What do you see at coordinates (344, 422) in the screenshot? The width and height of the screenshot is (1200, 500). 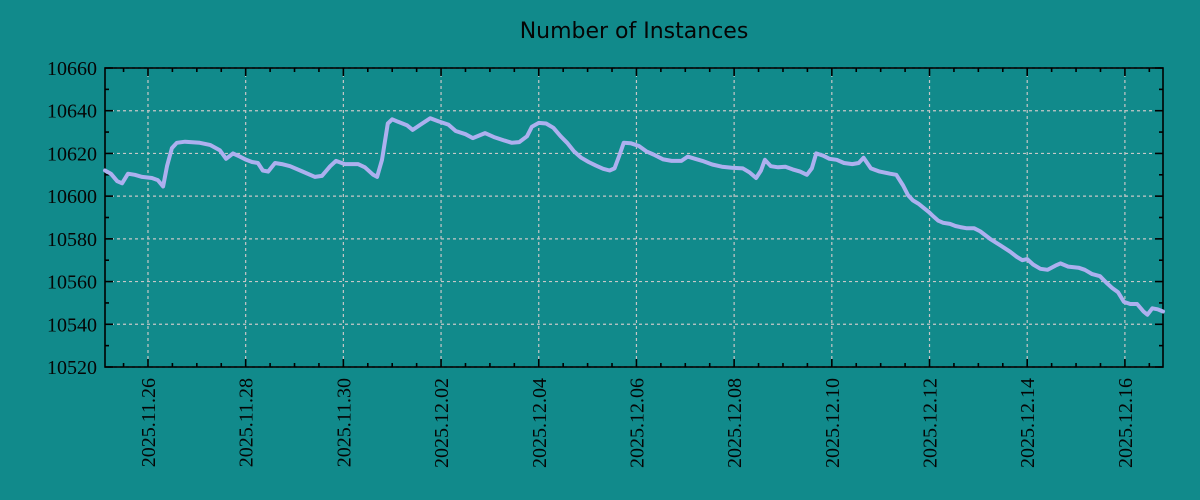 I see `x-tick-label: 2025.11.30` at bounding box center [344, 422].